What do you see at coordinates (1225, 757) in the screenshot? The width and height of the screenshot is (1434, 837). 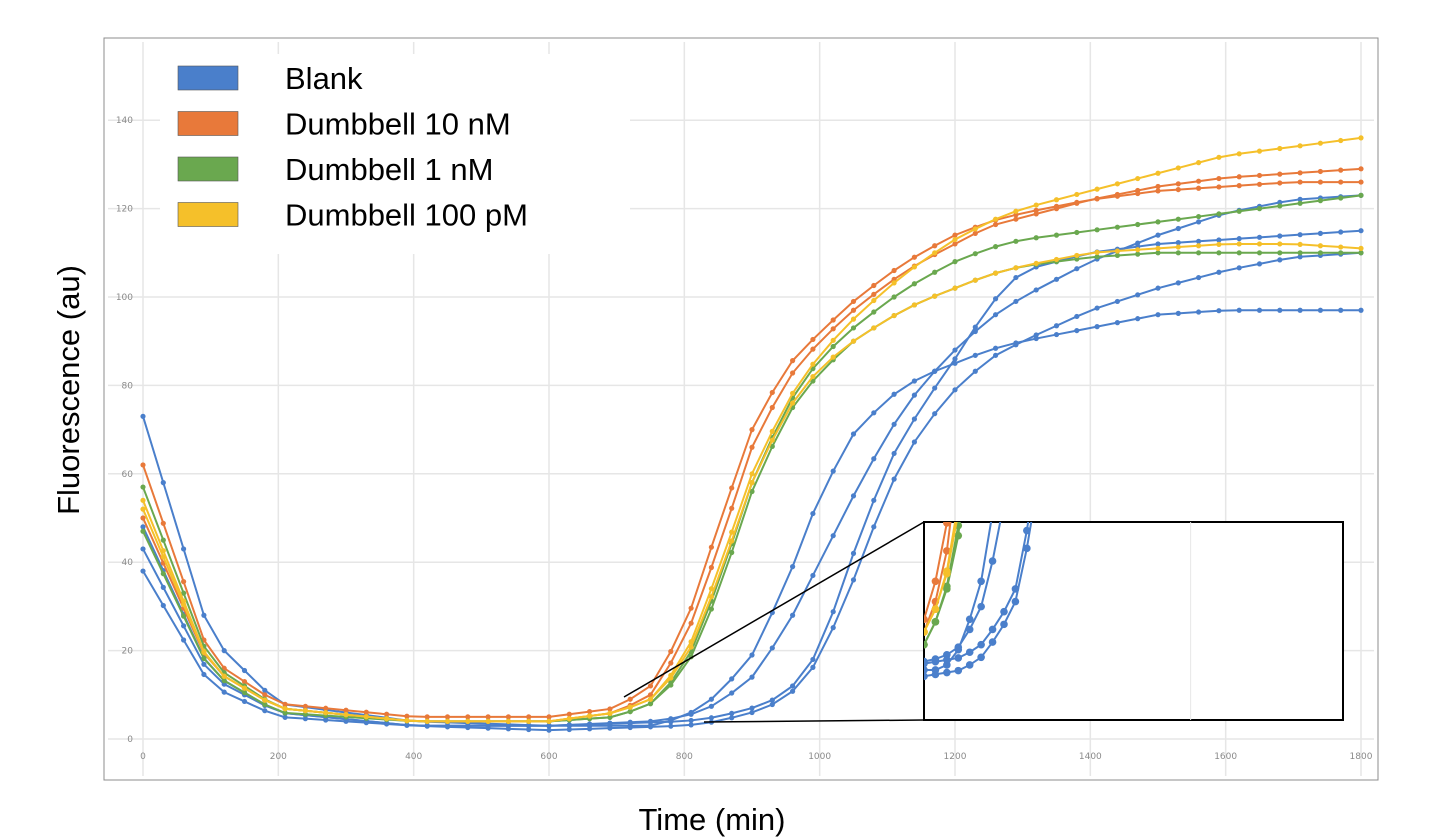 I see `x-tick-label: 1600` at bounding box center [1225, 757].